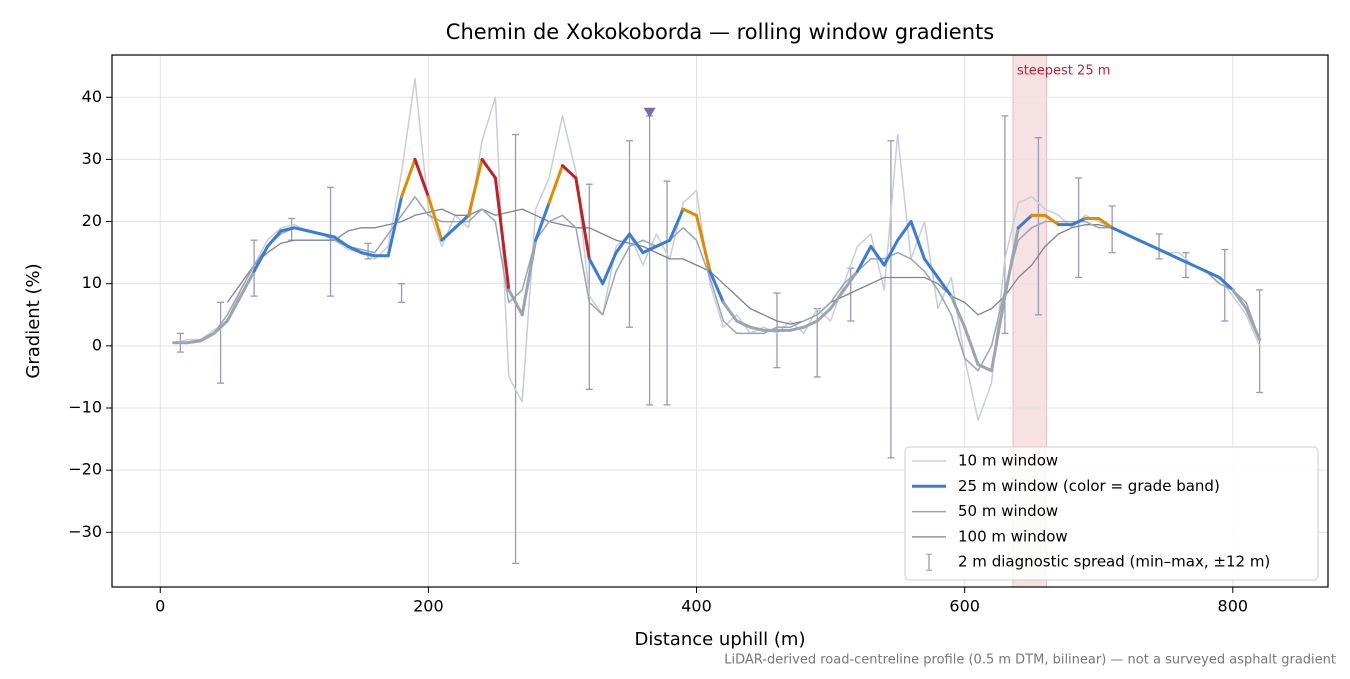  I want to click on legend-label: 100 m window, so click(1013, 536).